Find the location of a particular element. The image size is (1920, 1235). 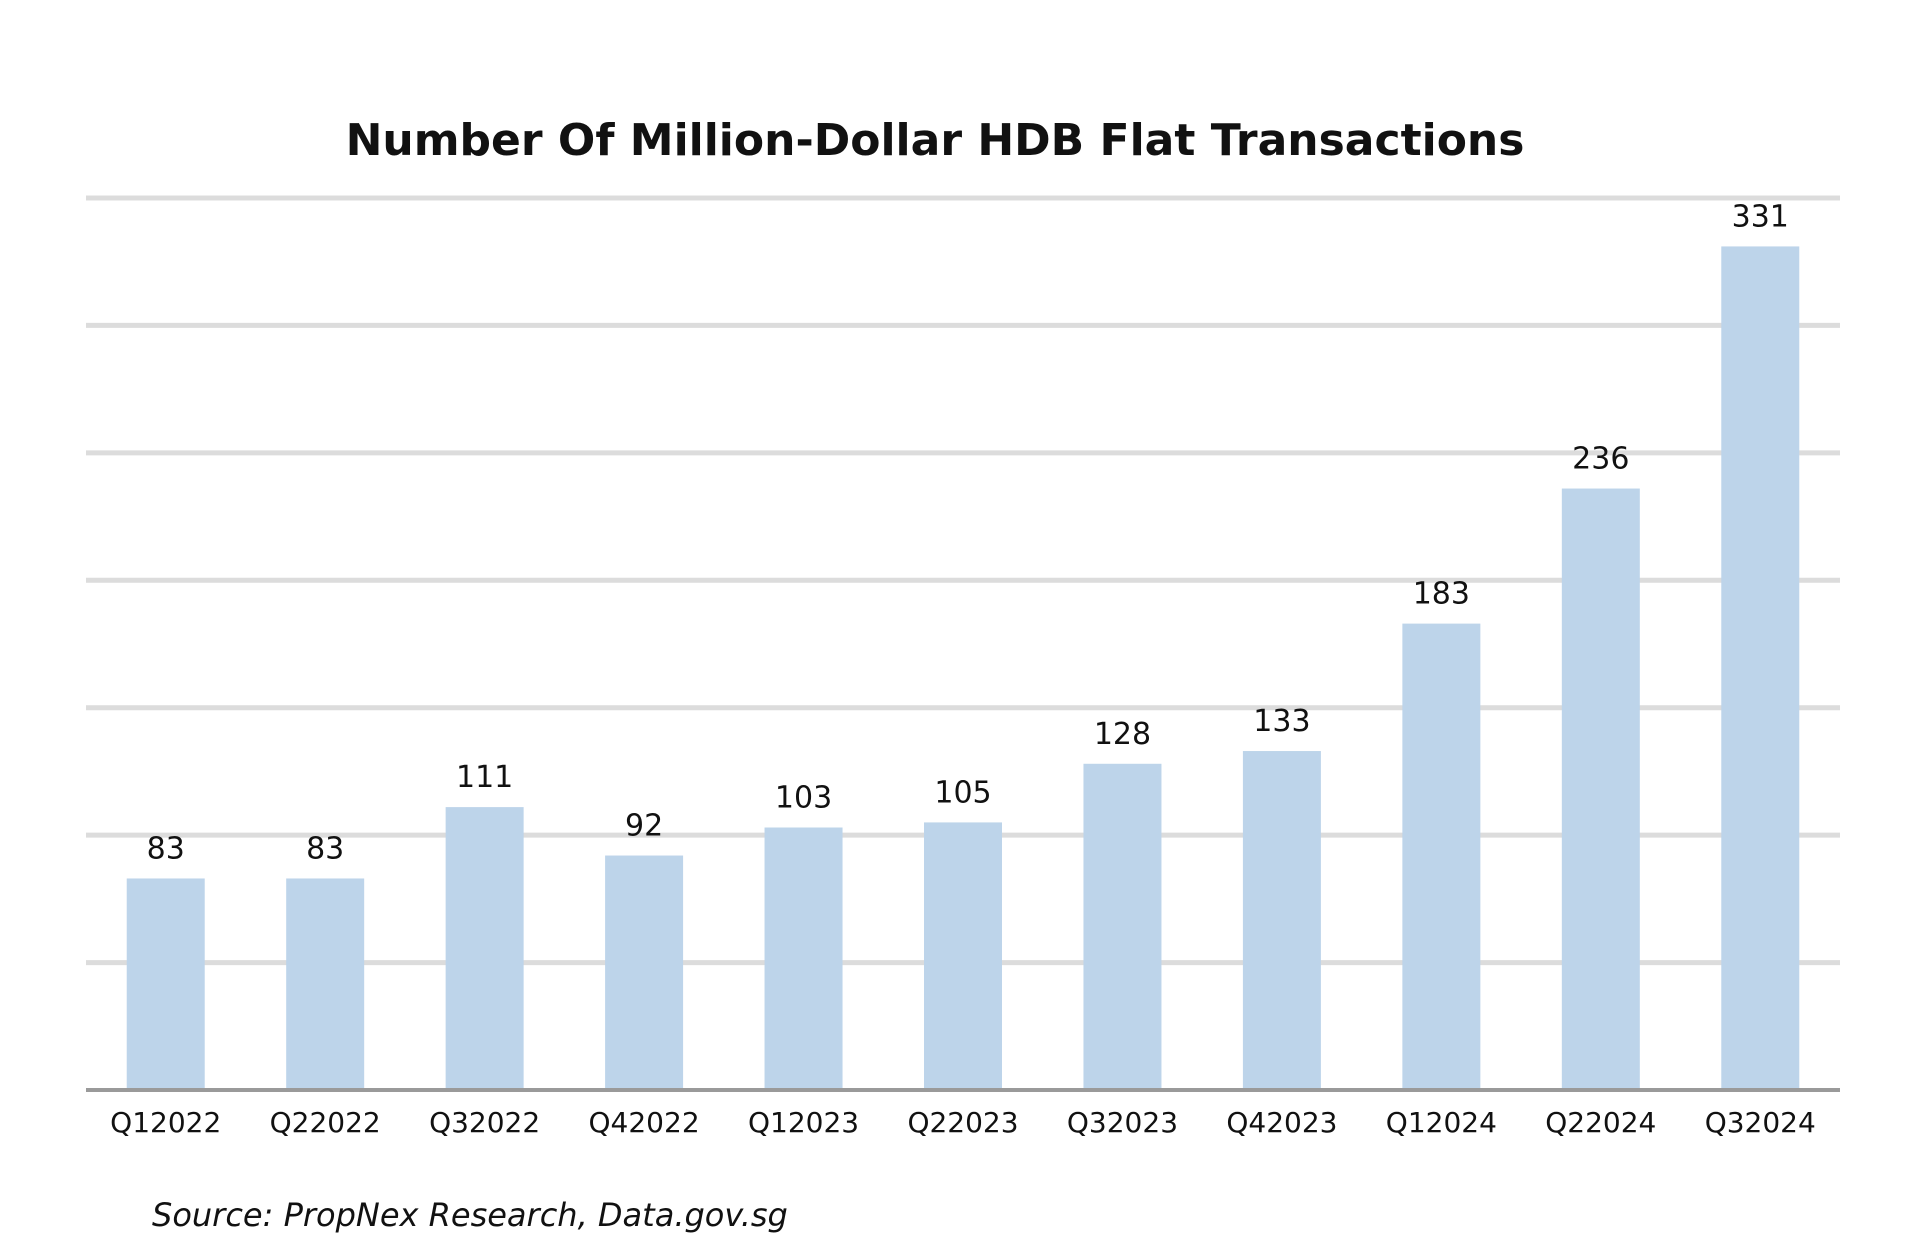

source-note: Source: PropNex Research, Data.gov.sg is located at coordinates (470, 1215).